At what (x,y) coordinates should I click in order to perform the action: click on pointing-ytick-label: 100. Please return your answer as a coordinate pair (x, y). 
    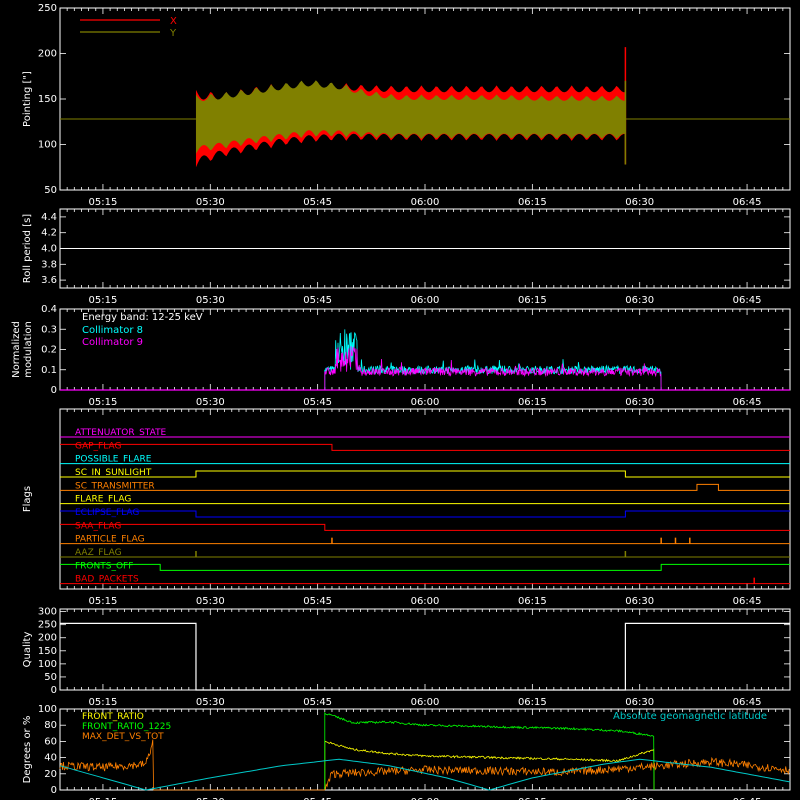
    Looking at the image, I should click on (47, 145).